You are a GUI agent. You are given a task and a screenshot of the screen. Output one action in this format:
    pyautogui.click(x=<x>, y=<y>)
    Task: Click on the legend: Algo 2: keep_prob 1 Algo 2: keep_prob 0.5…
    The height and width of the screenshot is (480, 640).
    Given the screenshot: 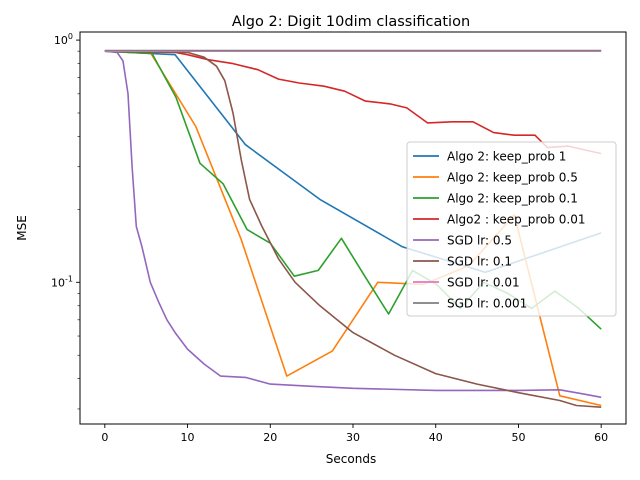 What is the action you would take?
    pyautogui.click(x=511, y=229)
    